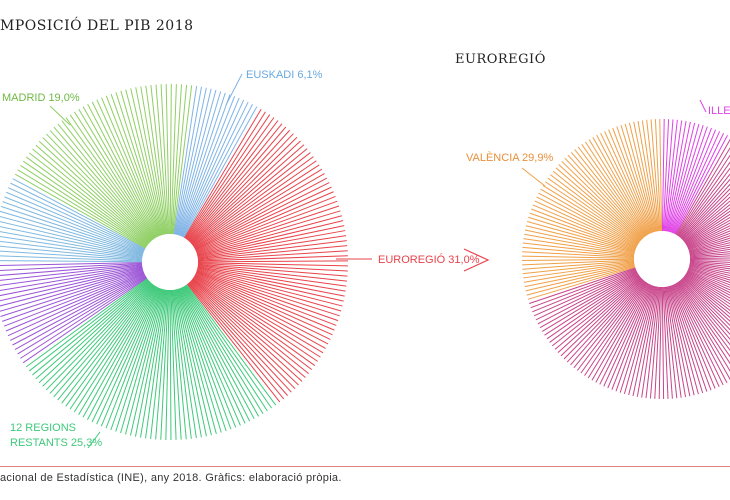  Describe the element at coordinates (500, 58) in the screenshot. I see `chart-title-euroregio: EUROREGIÓ` at that location.